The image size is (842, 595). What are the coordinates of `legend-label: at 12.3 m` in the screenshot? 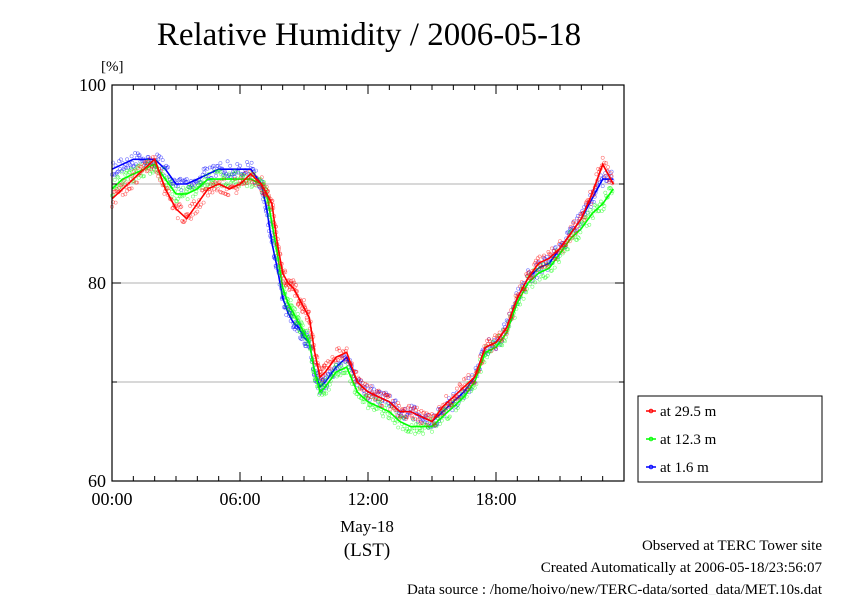 It's located at (688, 440).